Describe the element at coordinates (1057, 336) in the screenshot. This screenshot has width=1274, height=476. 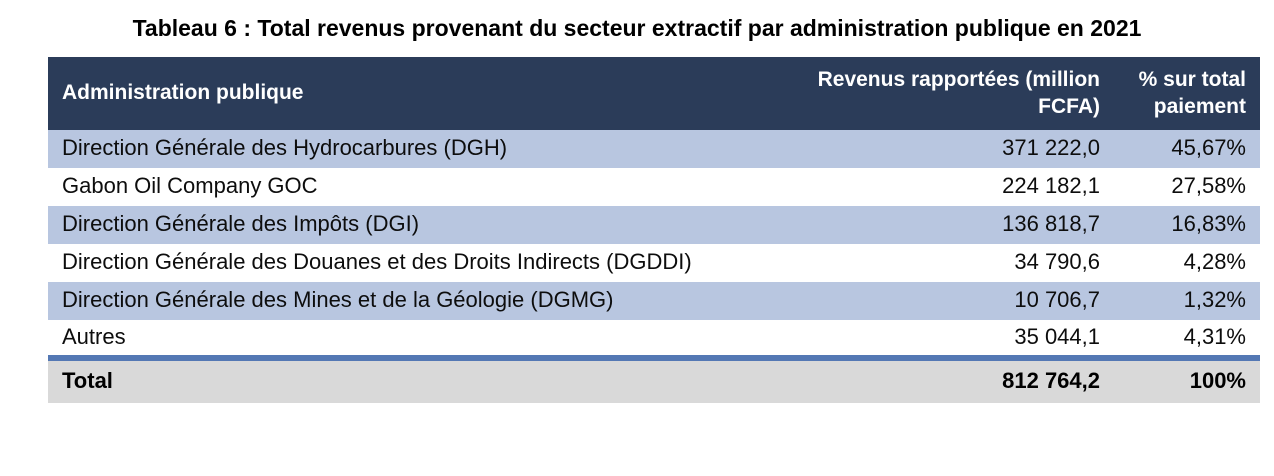
I see `revenue-cell: 35 044,1` at that location.